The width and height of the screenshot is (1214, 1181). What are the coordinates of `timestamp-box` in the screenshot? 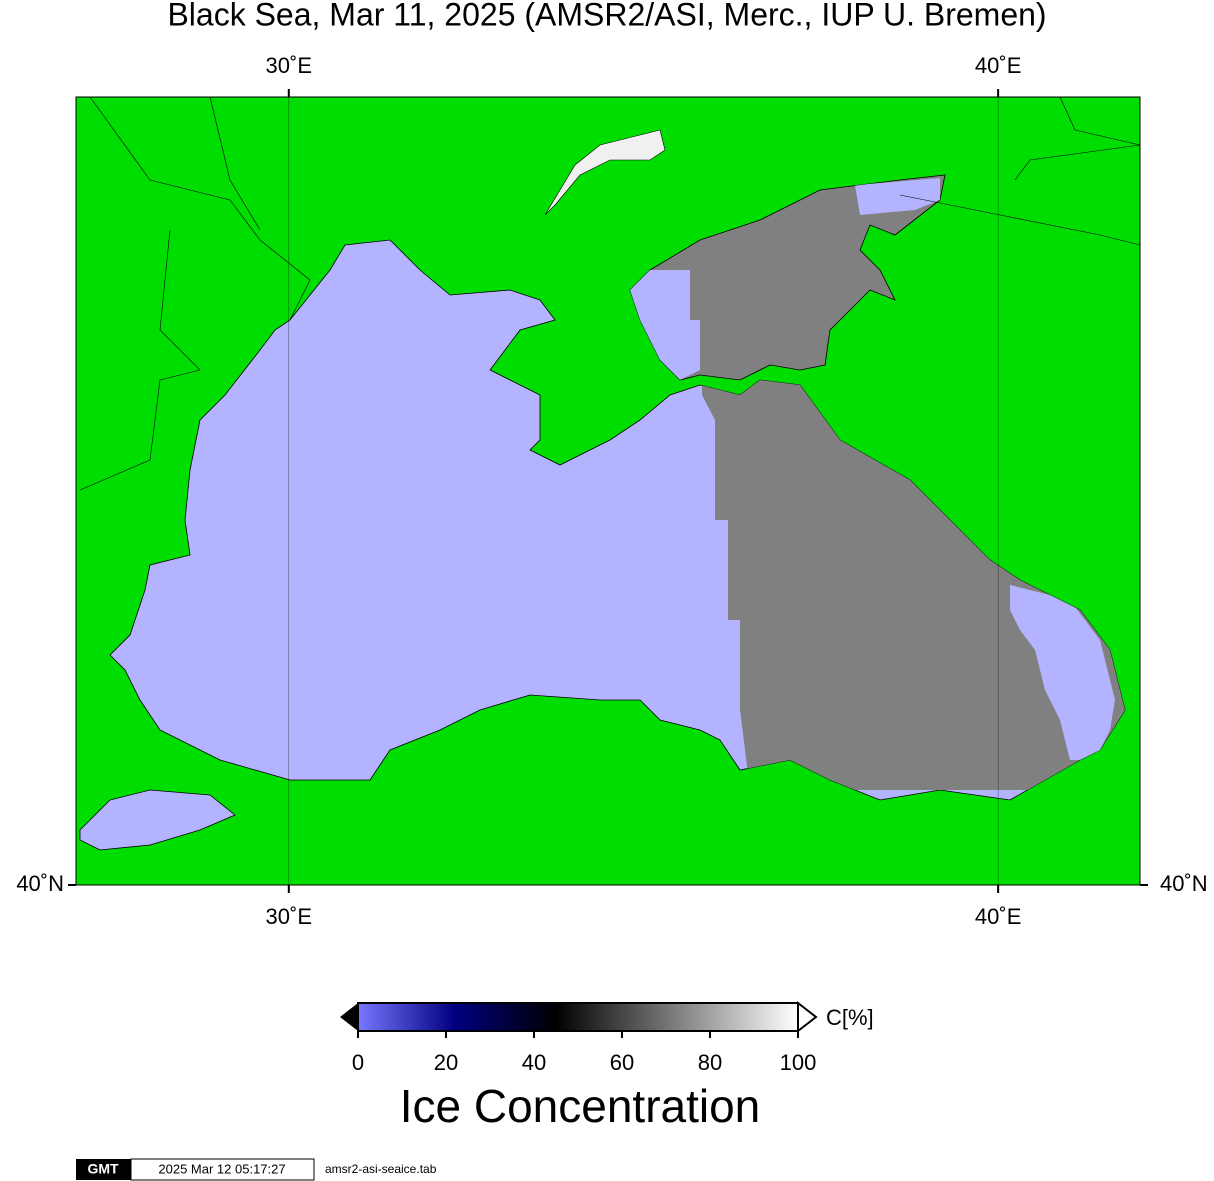 It's located at (222, 1169).